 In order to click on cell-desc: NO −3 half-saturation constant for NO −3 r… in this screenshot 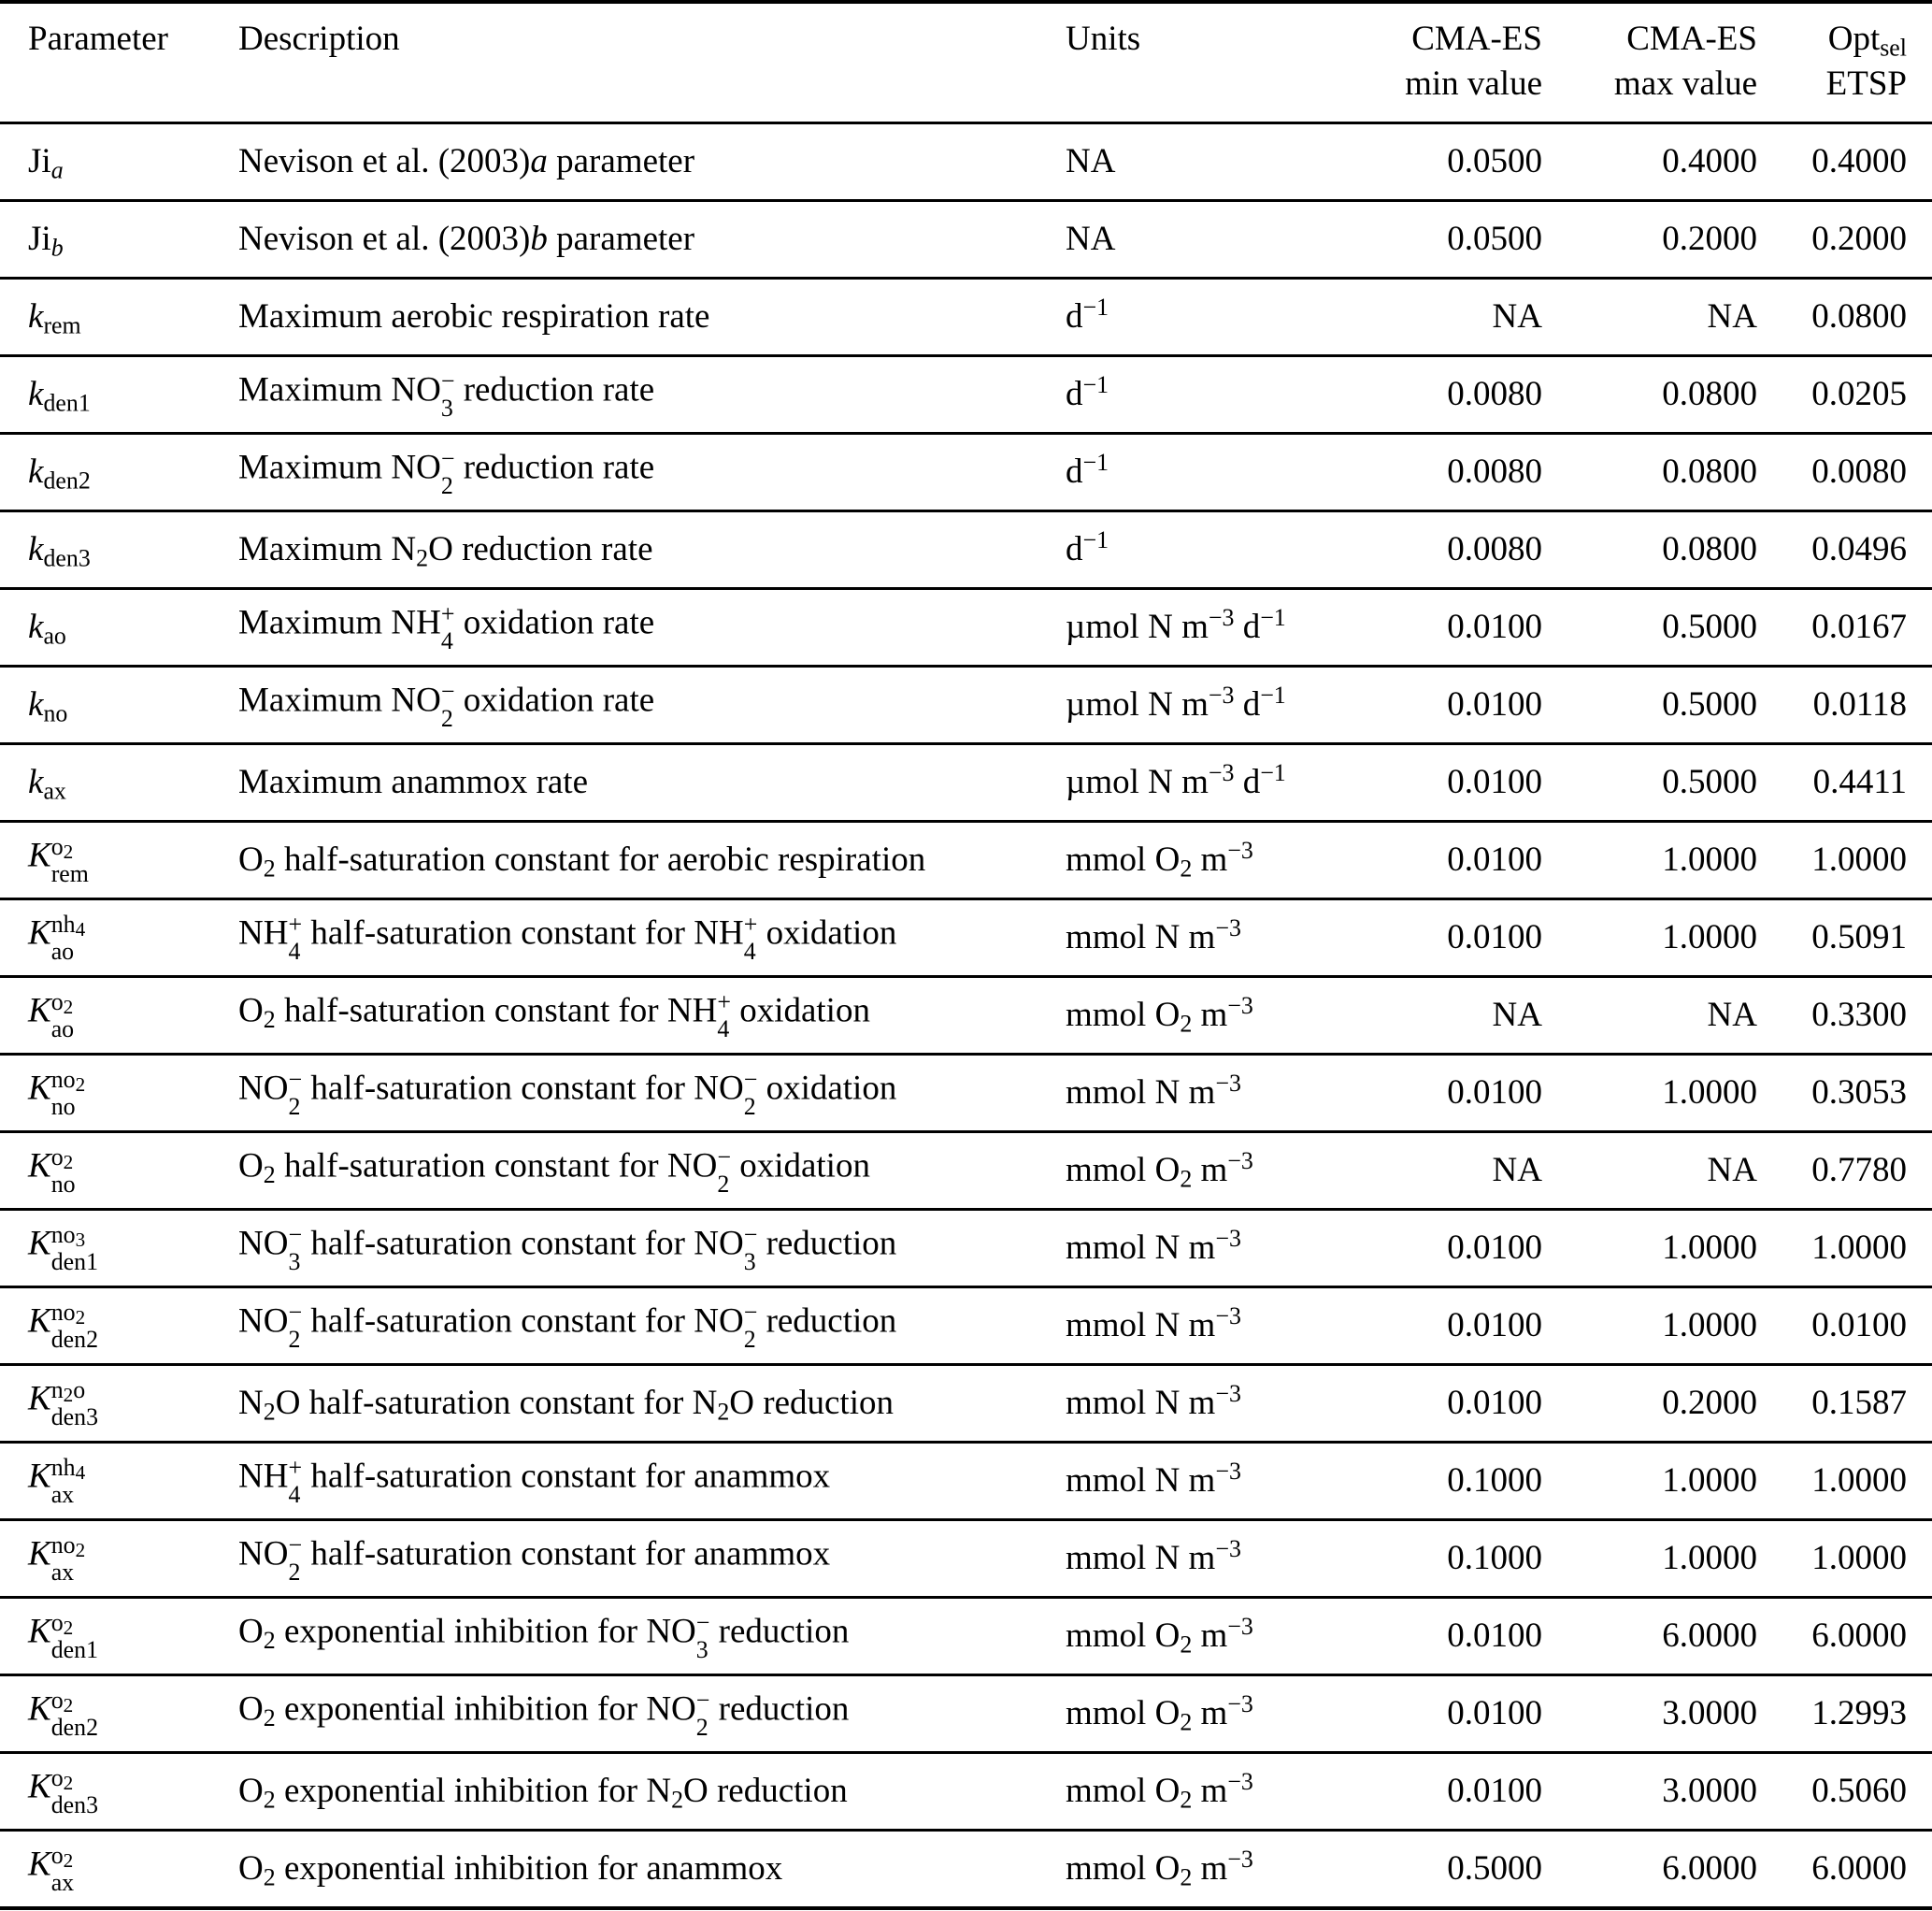, I will do `click(567, 1248)`.